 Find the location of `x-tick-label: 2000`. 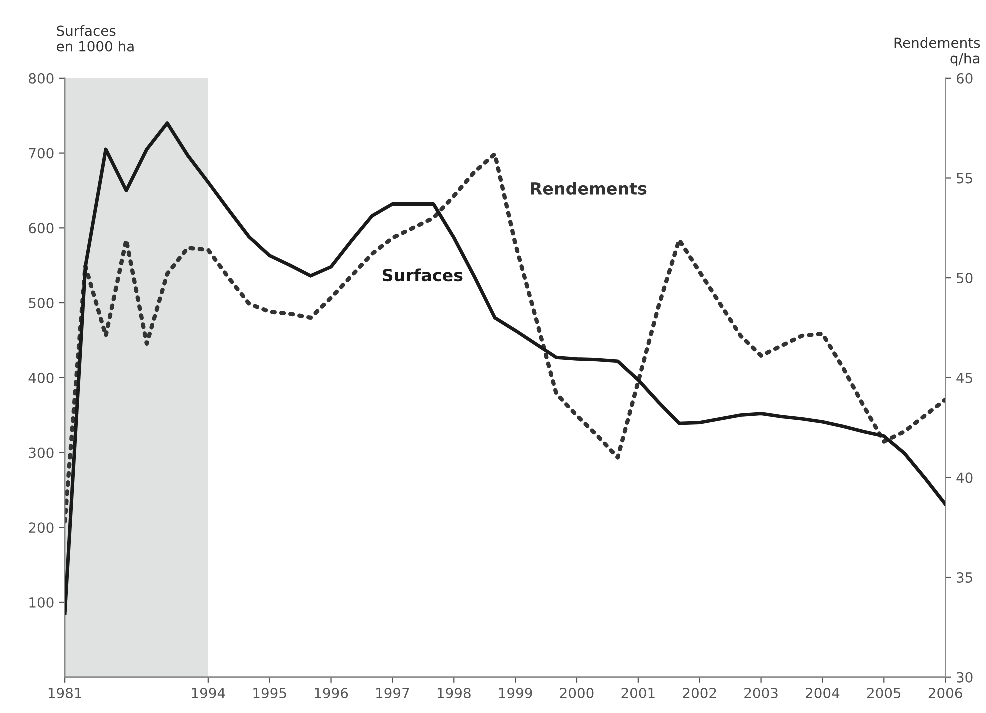

x-tick-label: 2000 is located at coordinates (577, 693).